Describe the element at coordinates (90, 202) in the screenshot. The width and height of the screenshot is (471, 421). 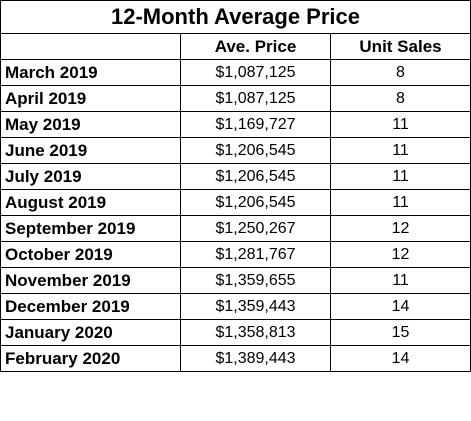
I see `month-cell: August 2019` at that location.